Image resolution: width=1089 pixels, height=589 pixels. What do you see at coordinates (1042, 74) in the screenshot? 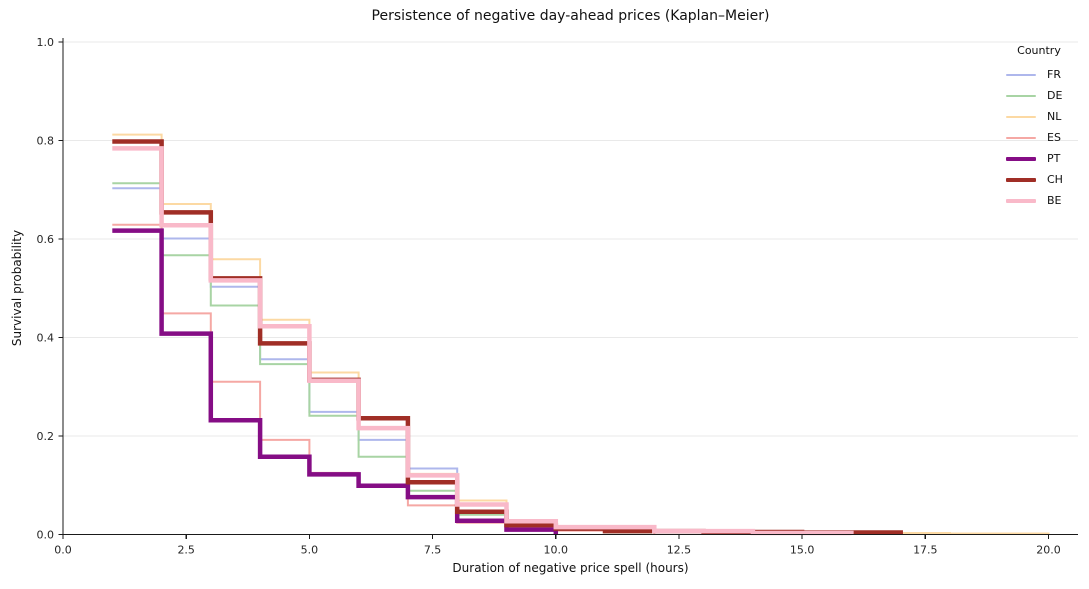
I see `legend-item-FR: FR` at bounding box center [1042, 74].